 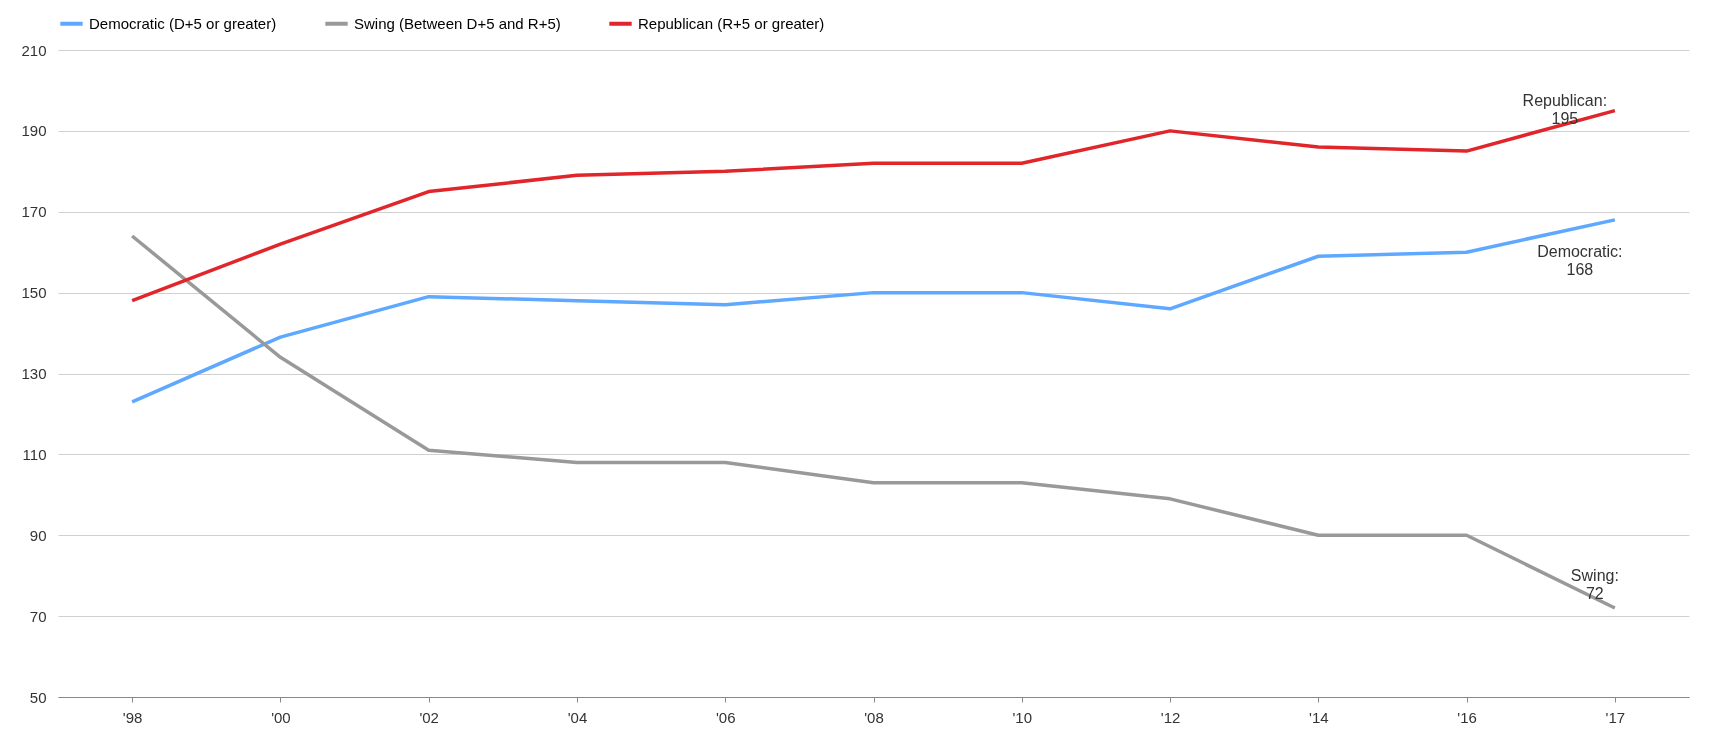 What do you see at coordinates (34, 293) in the screenshot?
I see `y-tick-label: 150` at bounding box center [34, 293].